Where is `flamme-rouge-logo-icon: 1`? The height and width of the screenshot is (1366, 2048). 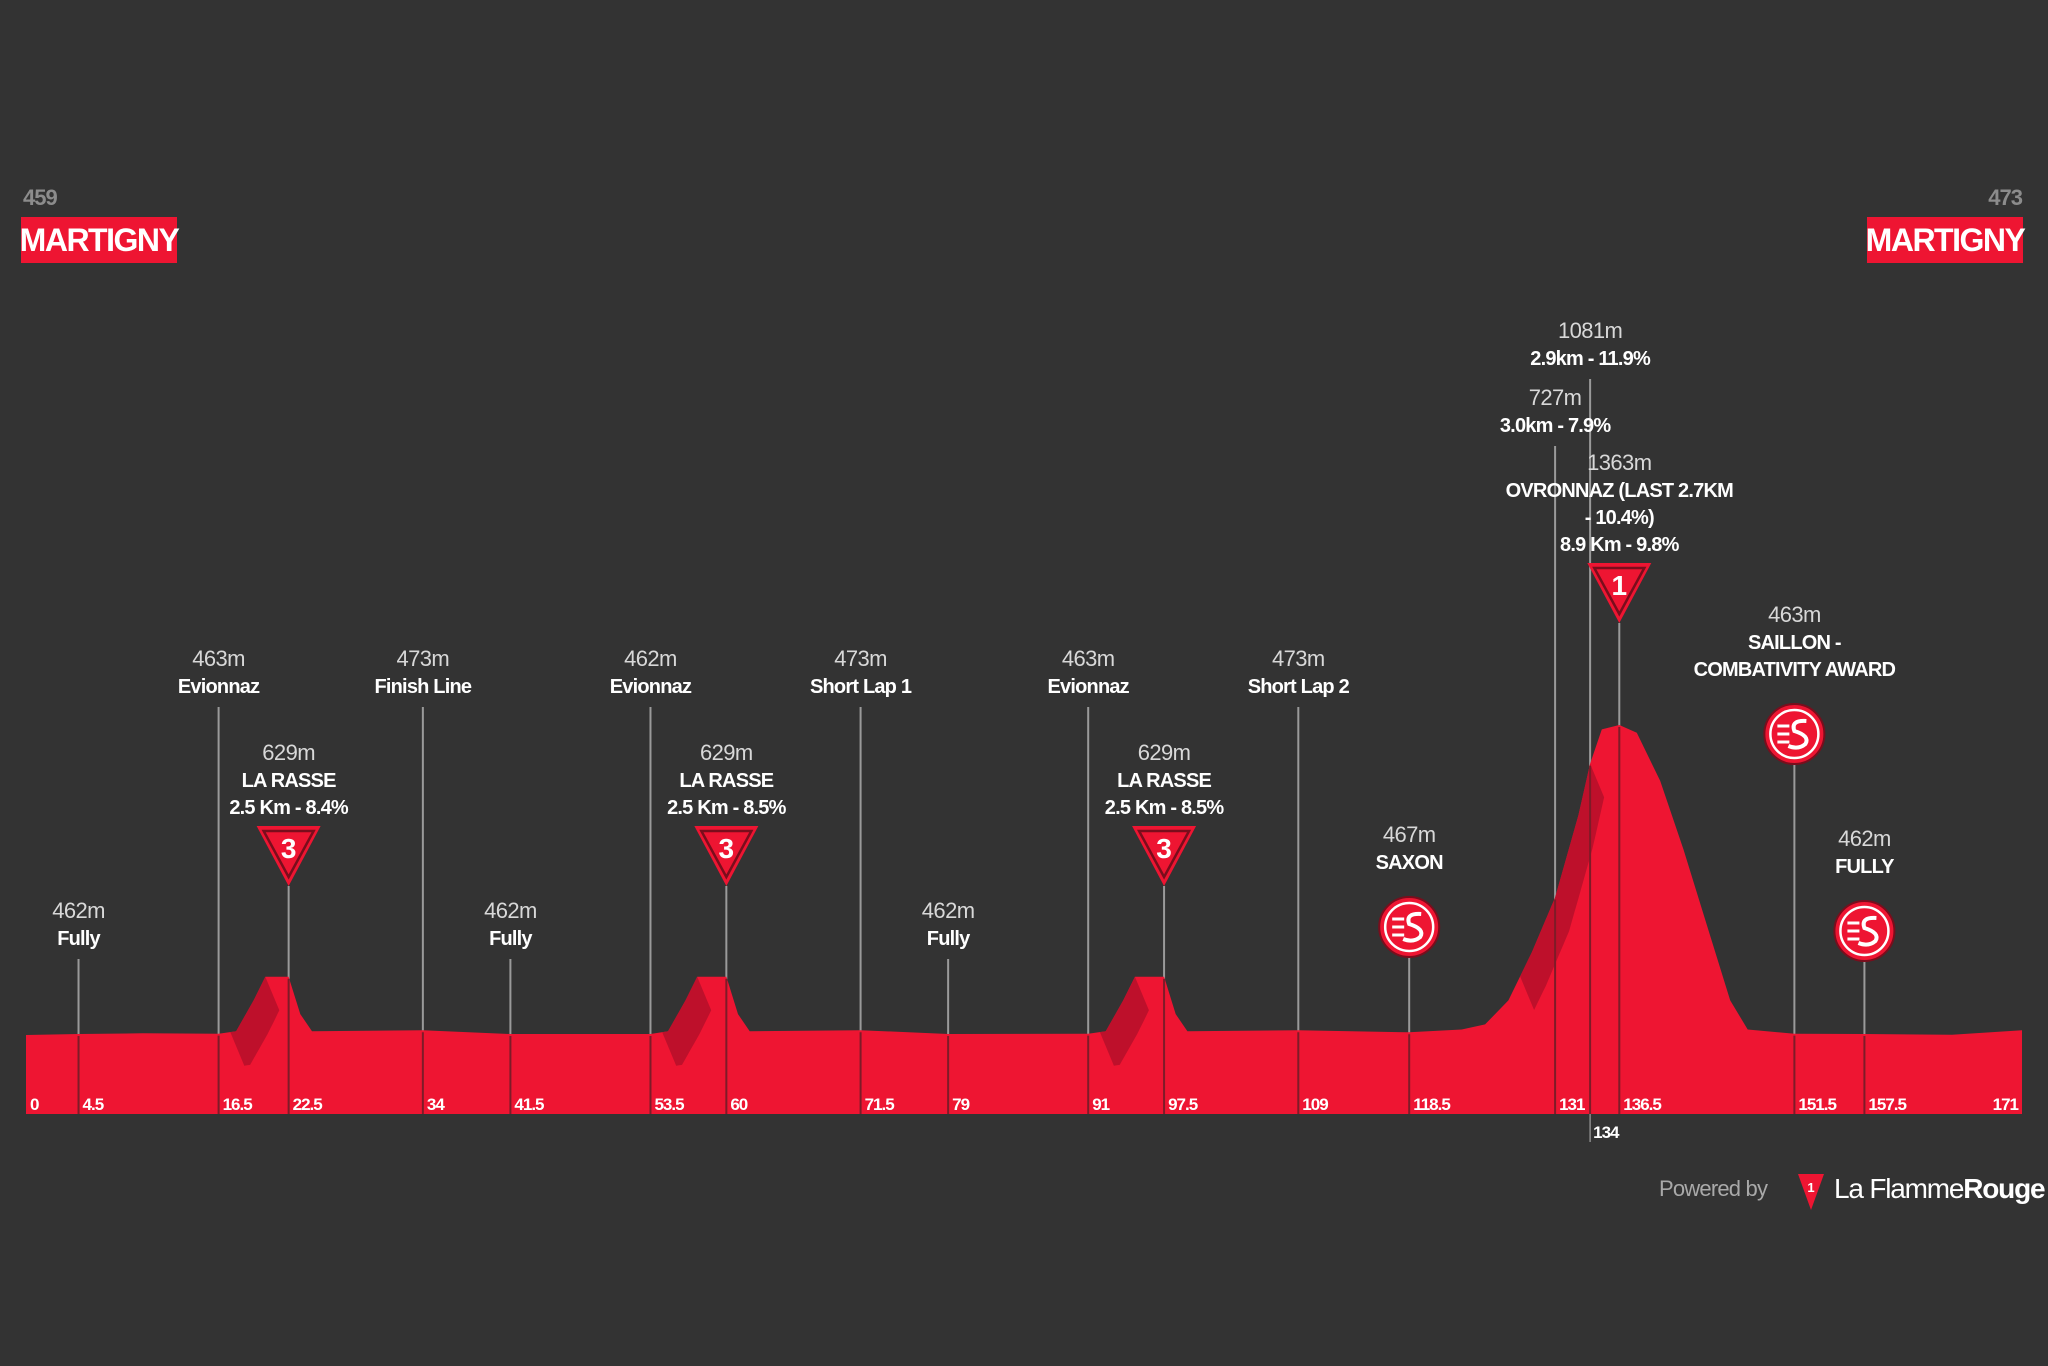
flamme-rouge-logo-icon: 1 is located at coordinates (1811, 1192).